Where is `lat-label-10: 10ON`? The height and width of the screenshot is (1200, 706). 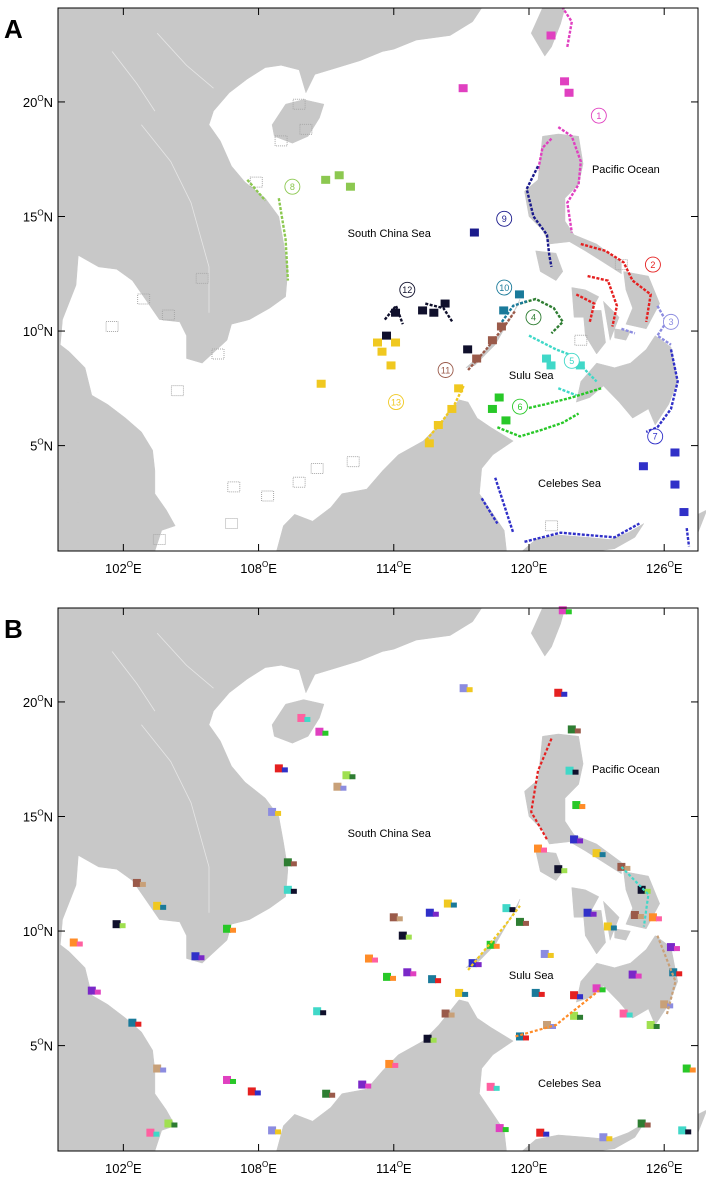 lat-label-10: 10ON is located at coordinates (38, 331).